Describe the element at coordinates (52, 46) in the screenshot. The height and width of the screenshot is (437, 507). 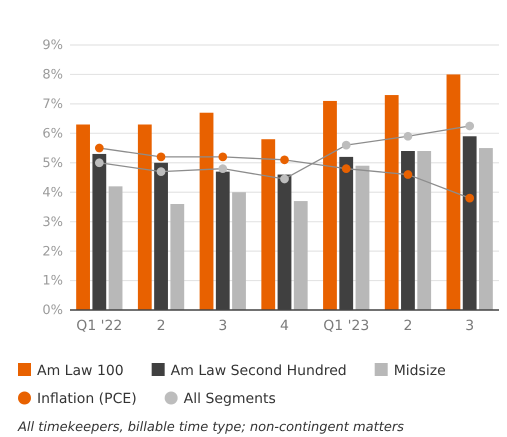
I see `y-tick-label: 9%` at that location.